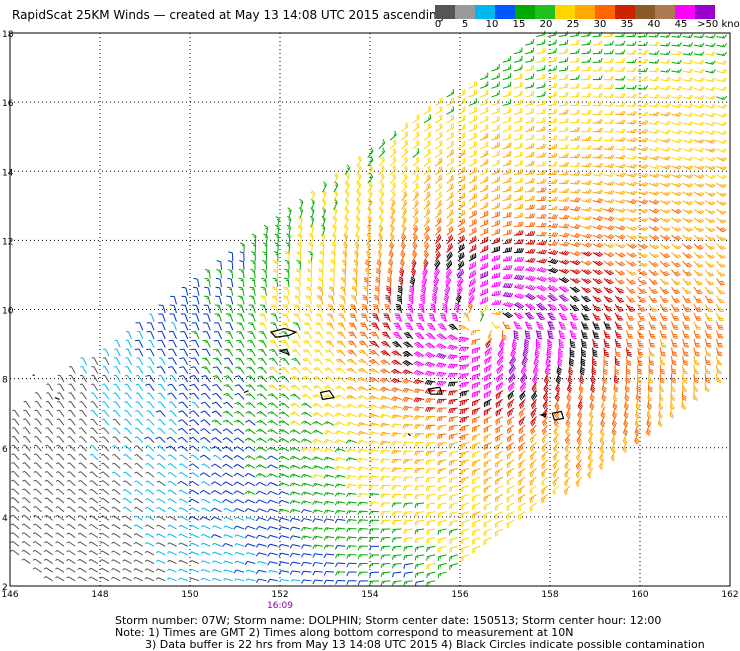 Image resolution: width=740 pixels, height=651 pixels. Describe the element at coordinates (5, 381) in the screenshot. I see `y-tick-label: 8` at that location.